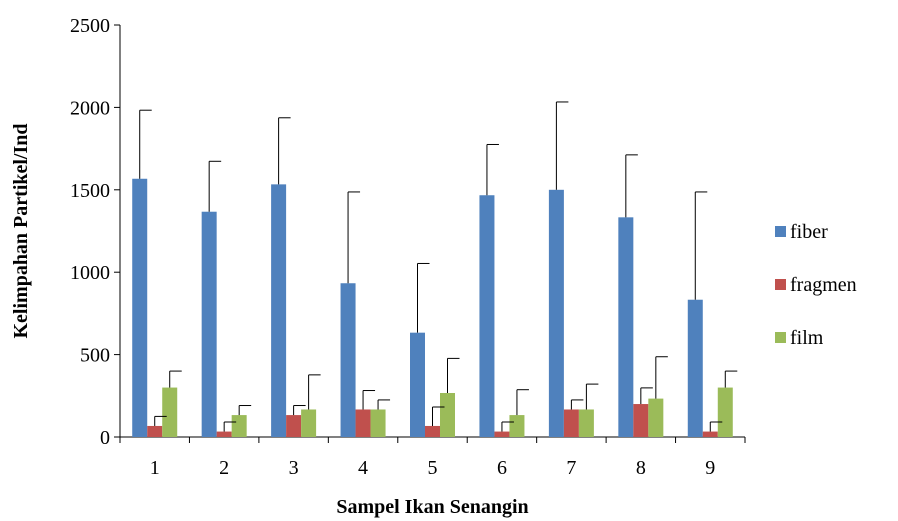 Image resolution: width=898 pixels, height=521 pixels. I want to click on x-tick-label: 2, so click(224, 468).